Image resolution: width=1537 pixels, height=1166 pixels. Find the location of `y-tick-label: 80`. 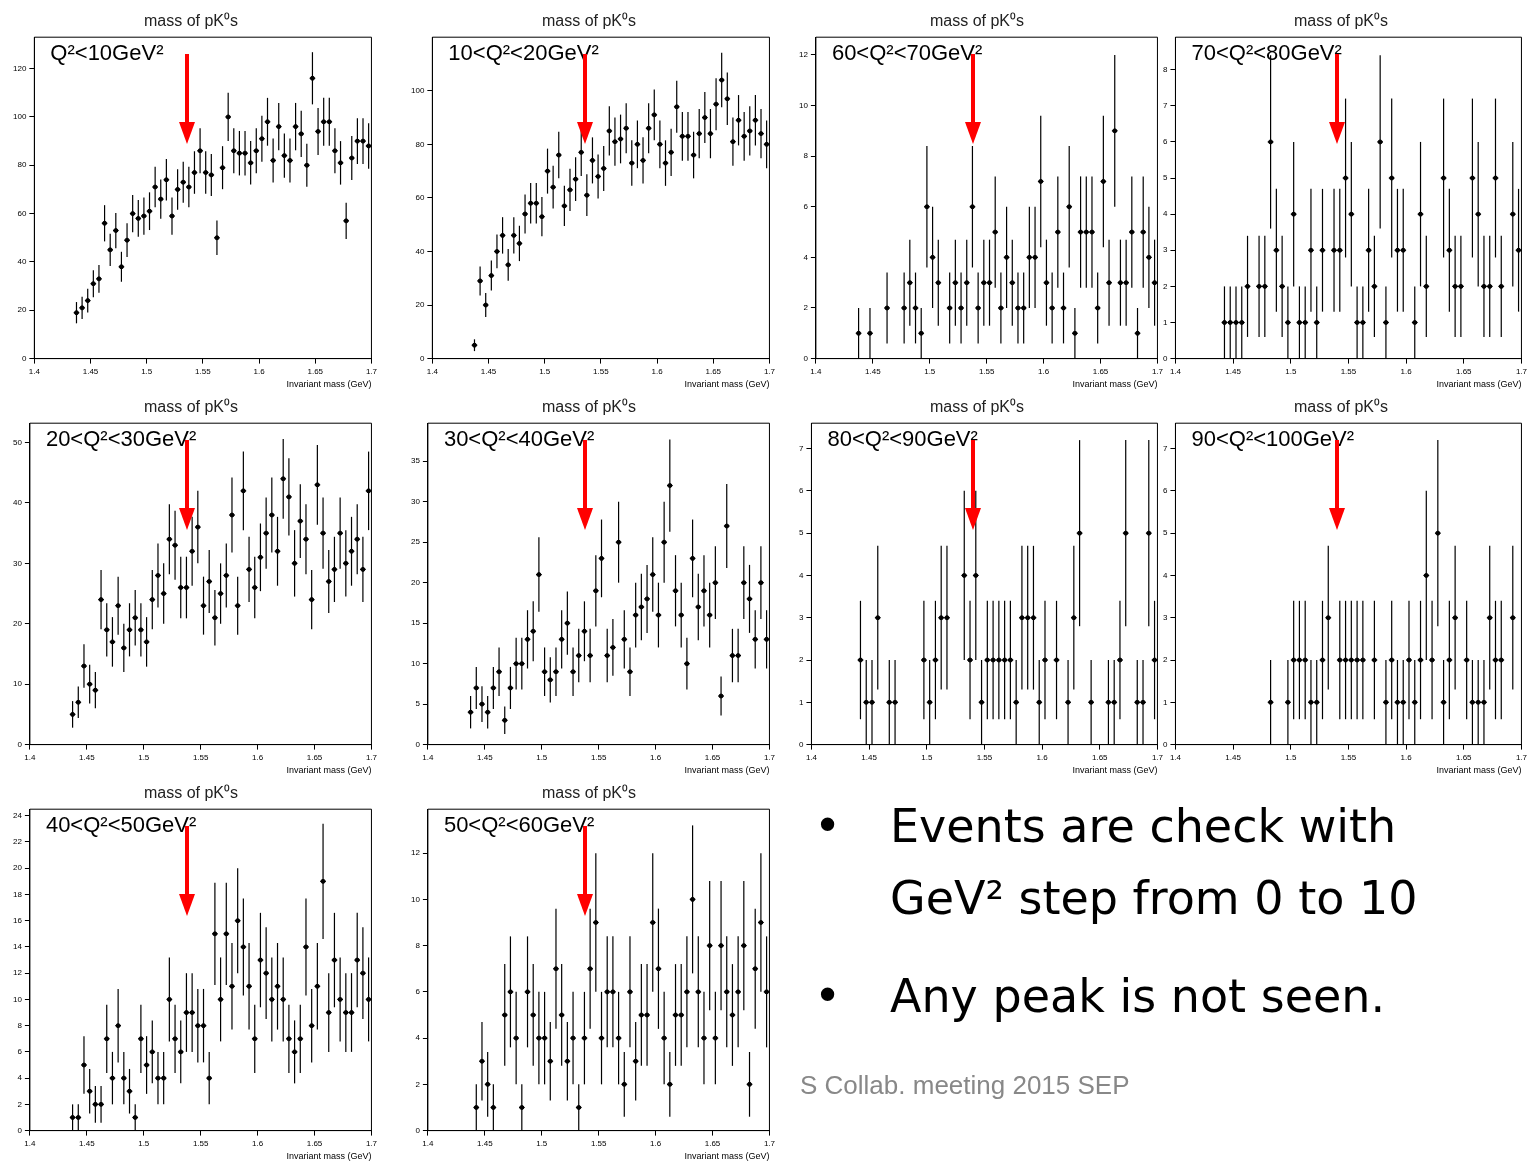

y-tick-label: 80 is located at coordinates (22, 165).